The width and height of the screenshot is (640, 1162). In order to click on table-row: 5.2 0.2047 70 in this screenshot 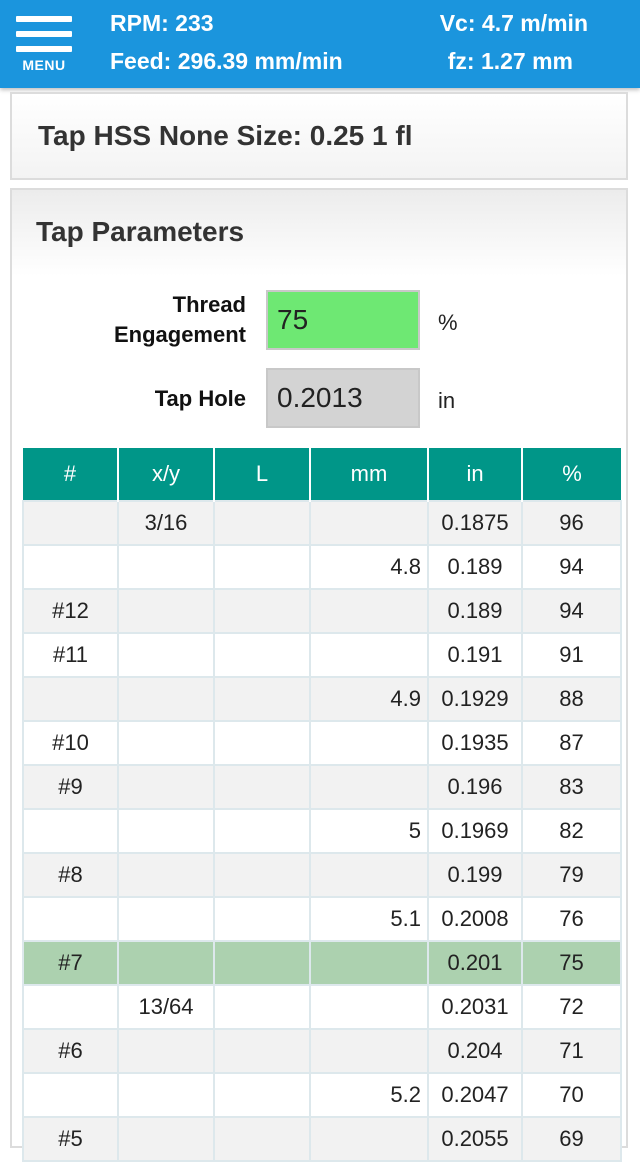, I will do `click(322, 1095)`.